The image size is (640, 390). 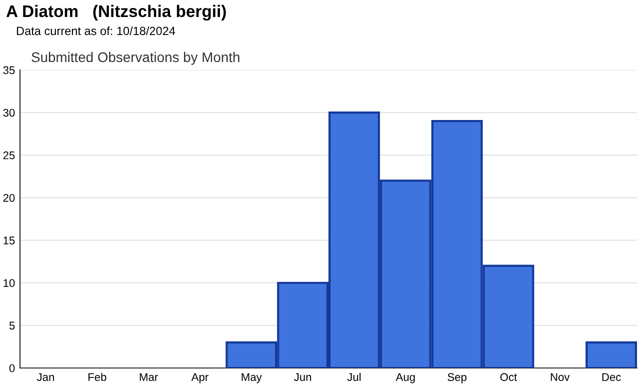 What do you see at coordinates (136, 58) in the screenshot?
I see `text: Submitted Observations by Month` at bounding box center [136, 58].